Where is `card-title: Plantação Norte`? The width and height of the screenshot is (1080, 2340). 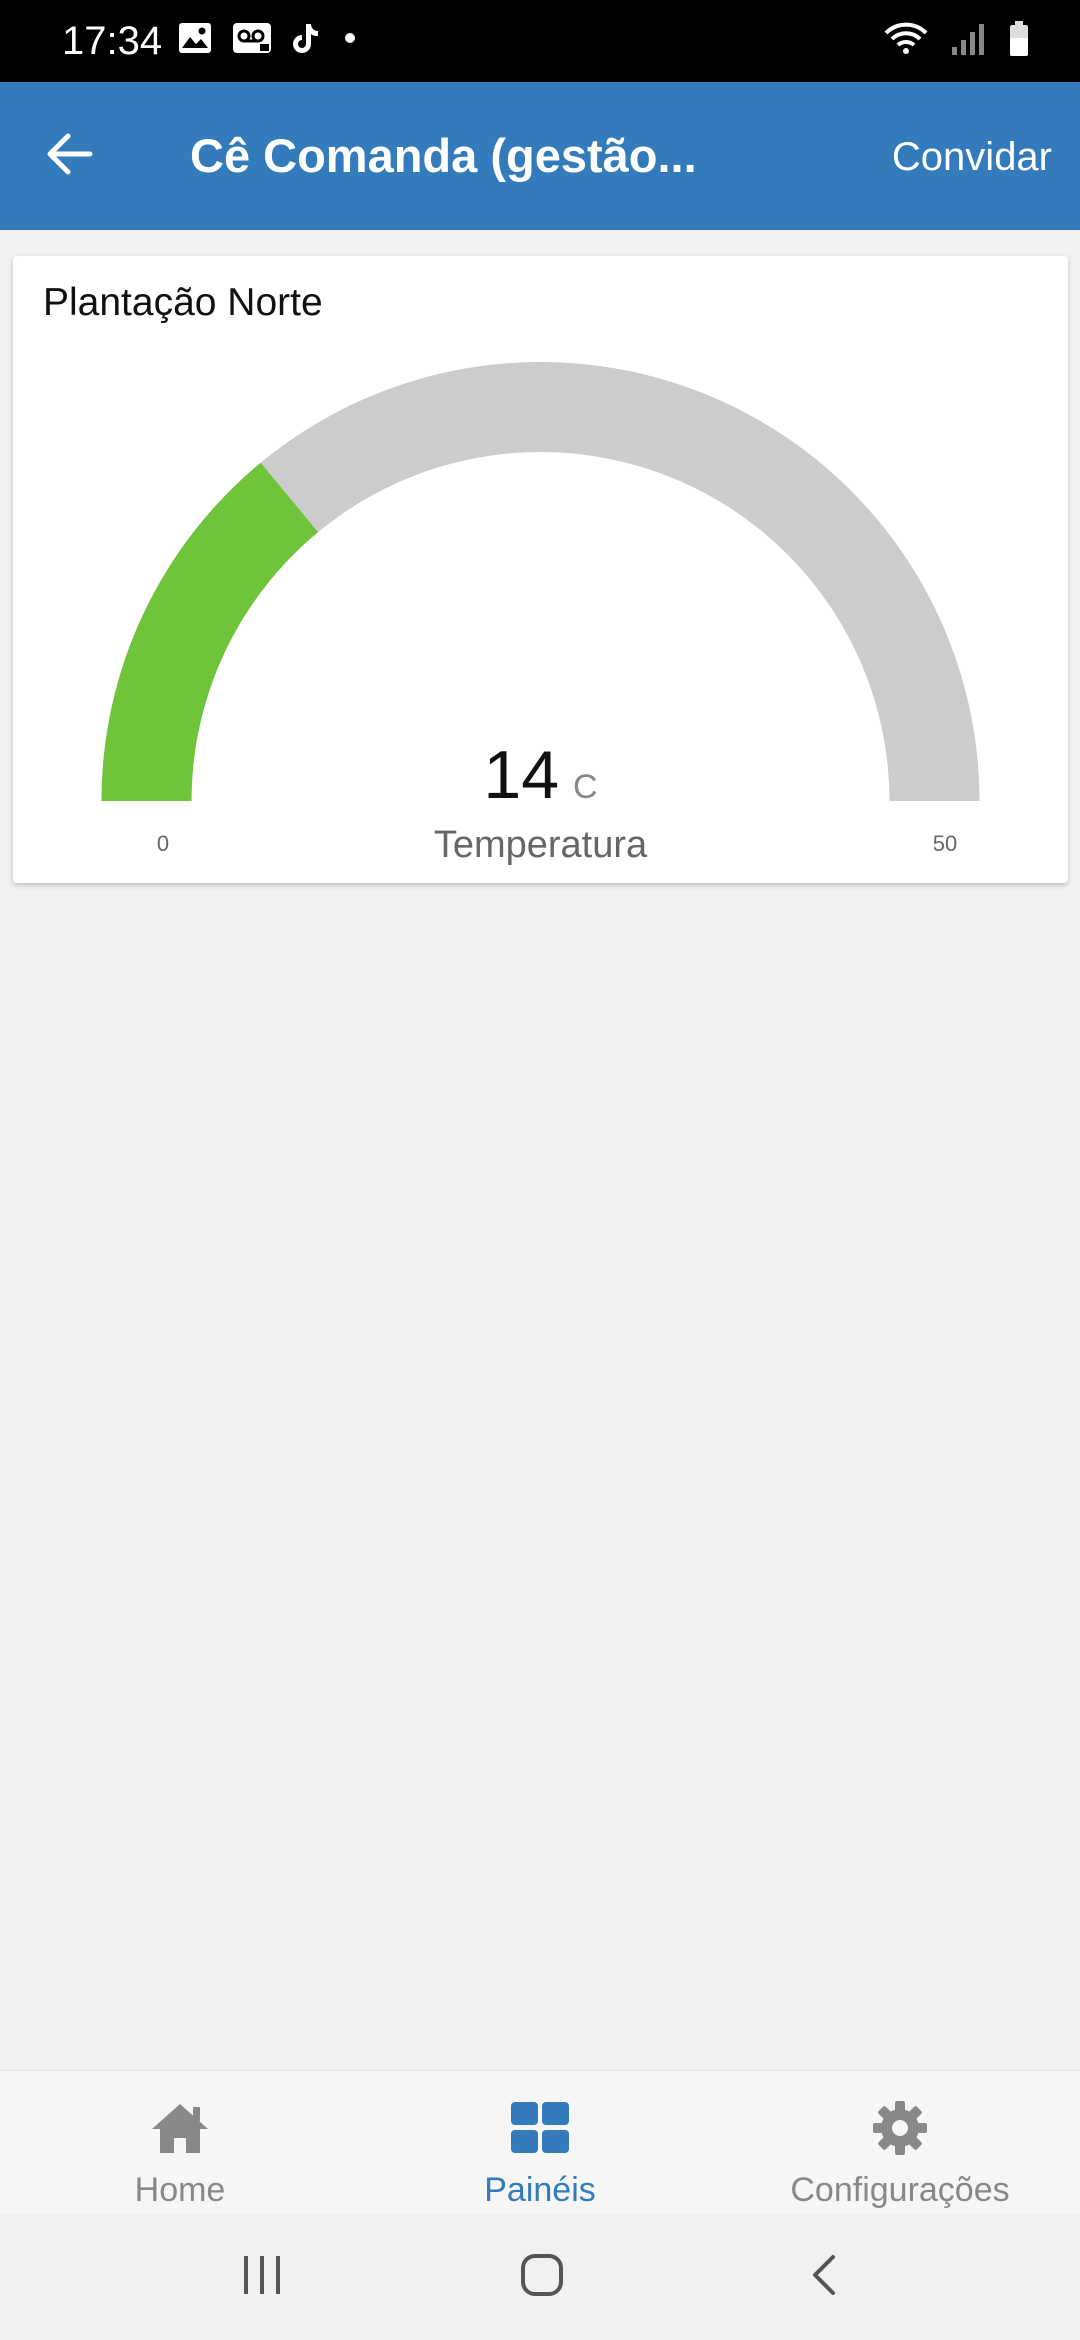 card-title: Plantação Norte is located at coordinates (183, 302).